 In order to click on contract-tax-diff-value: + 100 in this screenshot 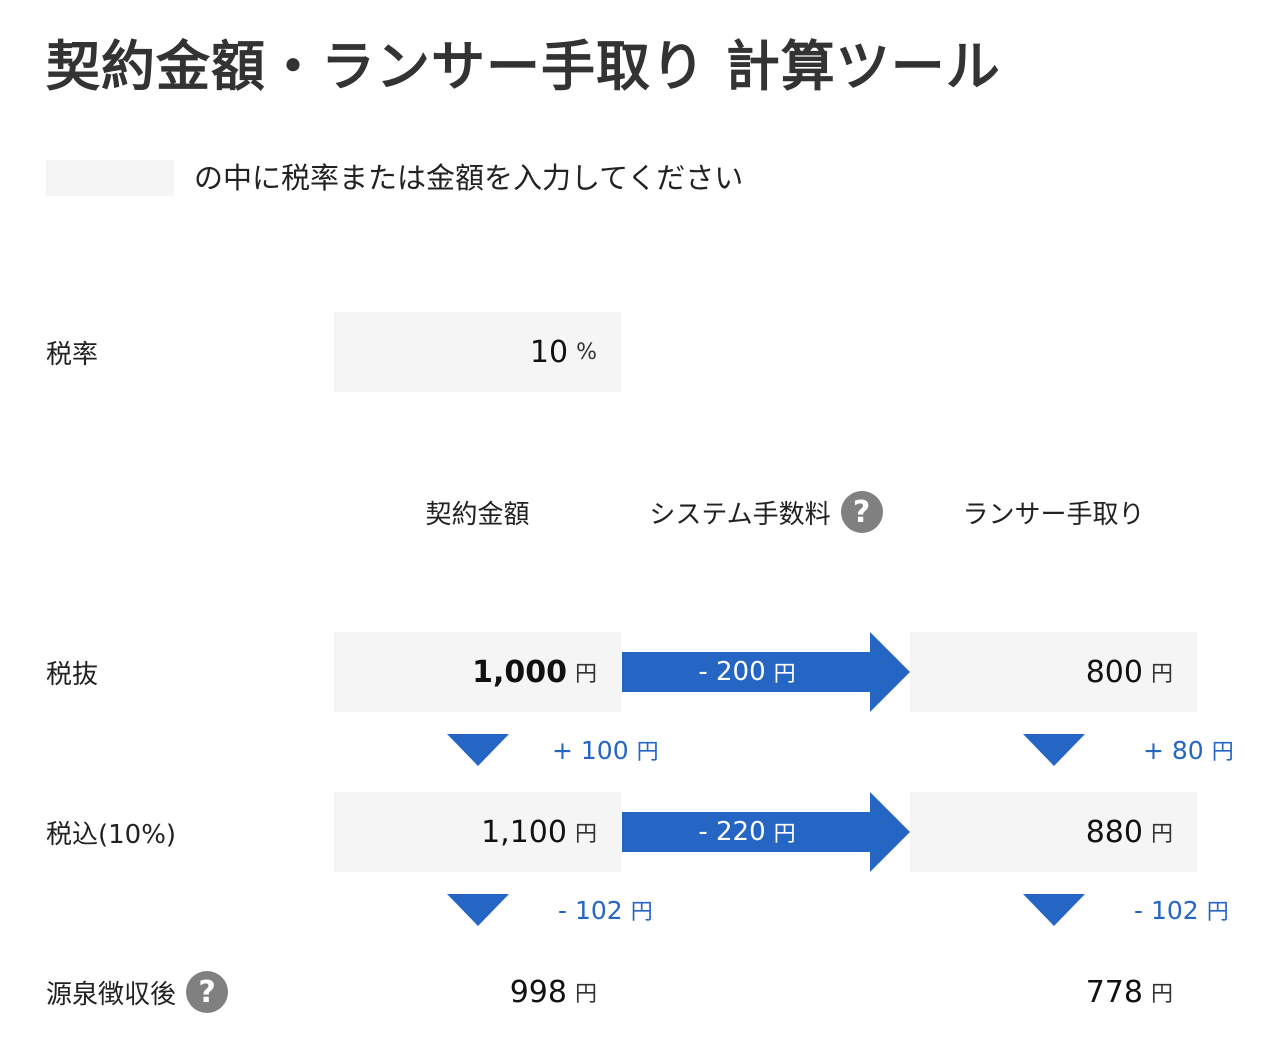, I will do `click(590, 750)`.